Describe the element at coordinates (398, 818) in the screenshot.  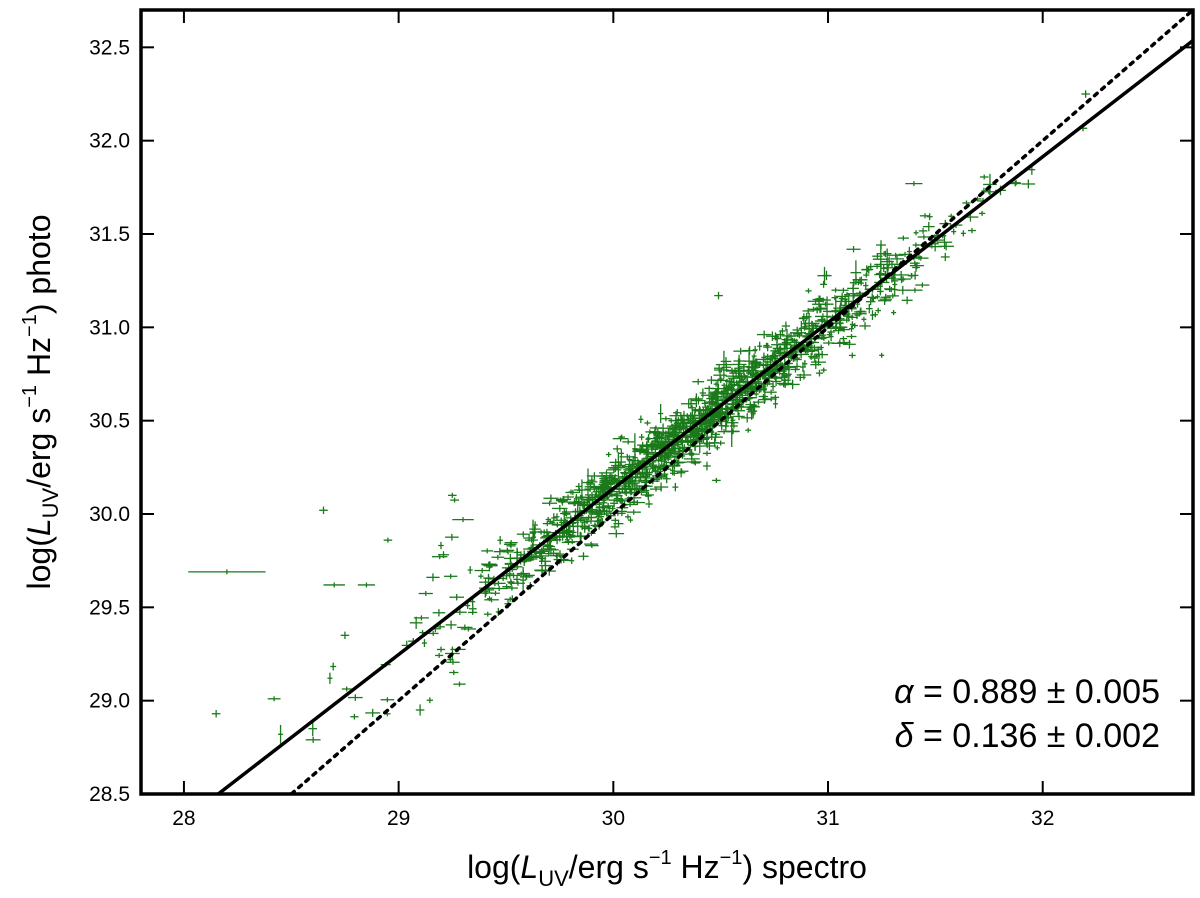
I see `x-tick-label: 29` at that location.